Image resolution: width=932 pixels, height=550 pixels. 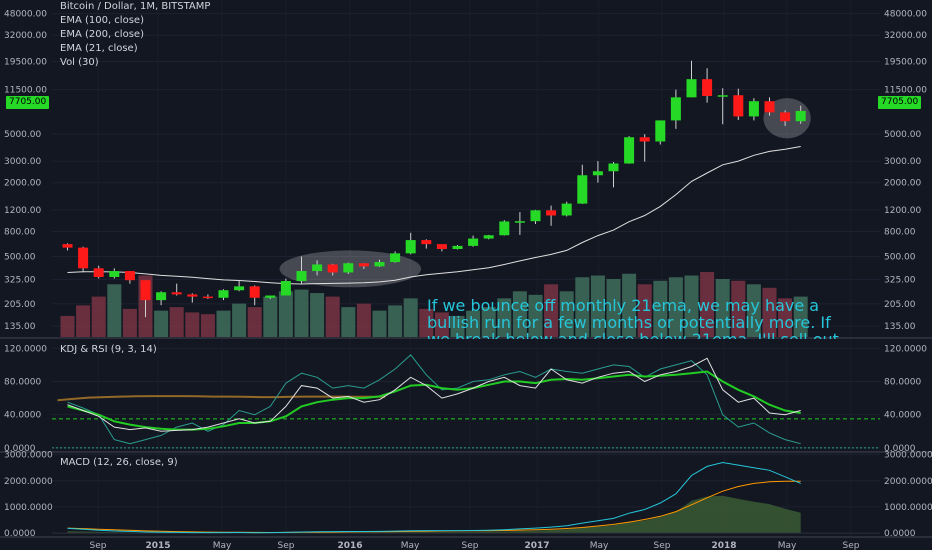 What do you see at coordinates (25, 36) in the screenshot?
I see `price-tick-label-left: 32000.00` at bounding box center [25, 36].